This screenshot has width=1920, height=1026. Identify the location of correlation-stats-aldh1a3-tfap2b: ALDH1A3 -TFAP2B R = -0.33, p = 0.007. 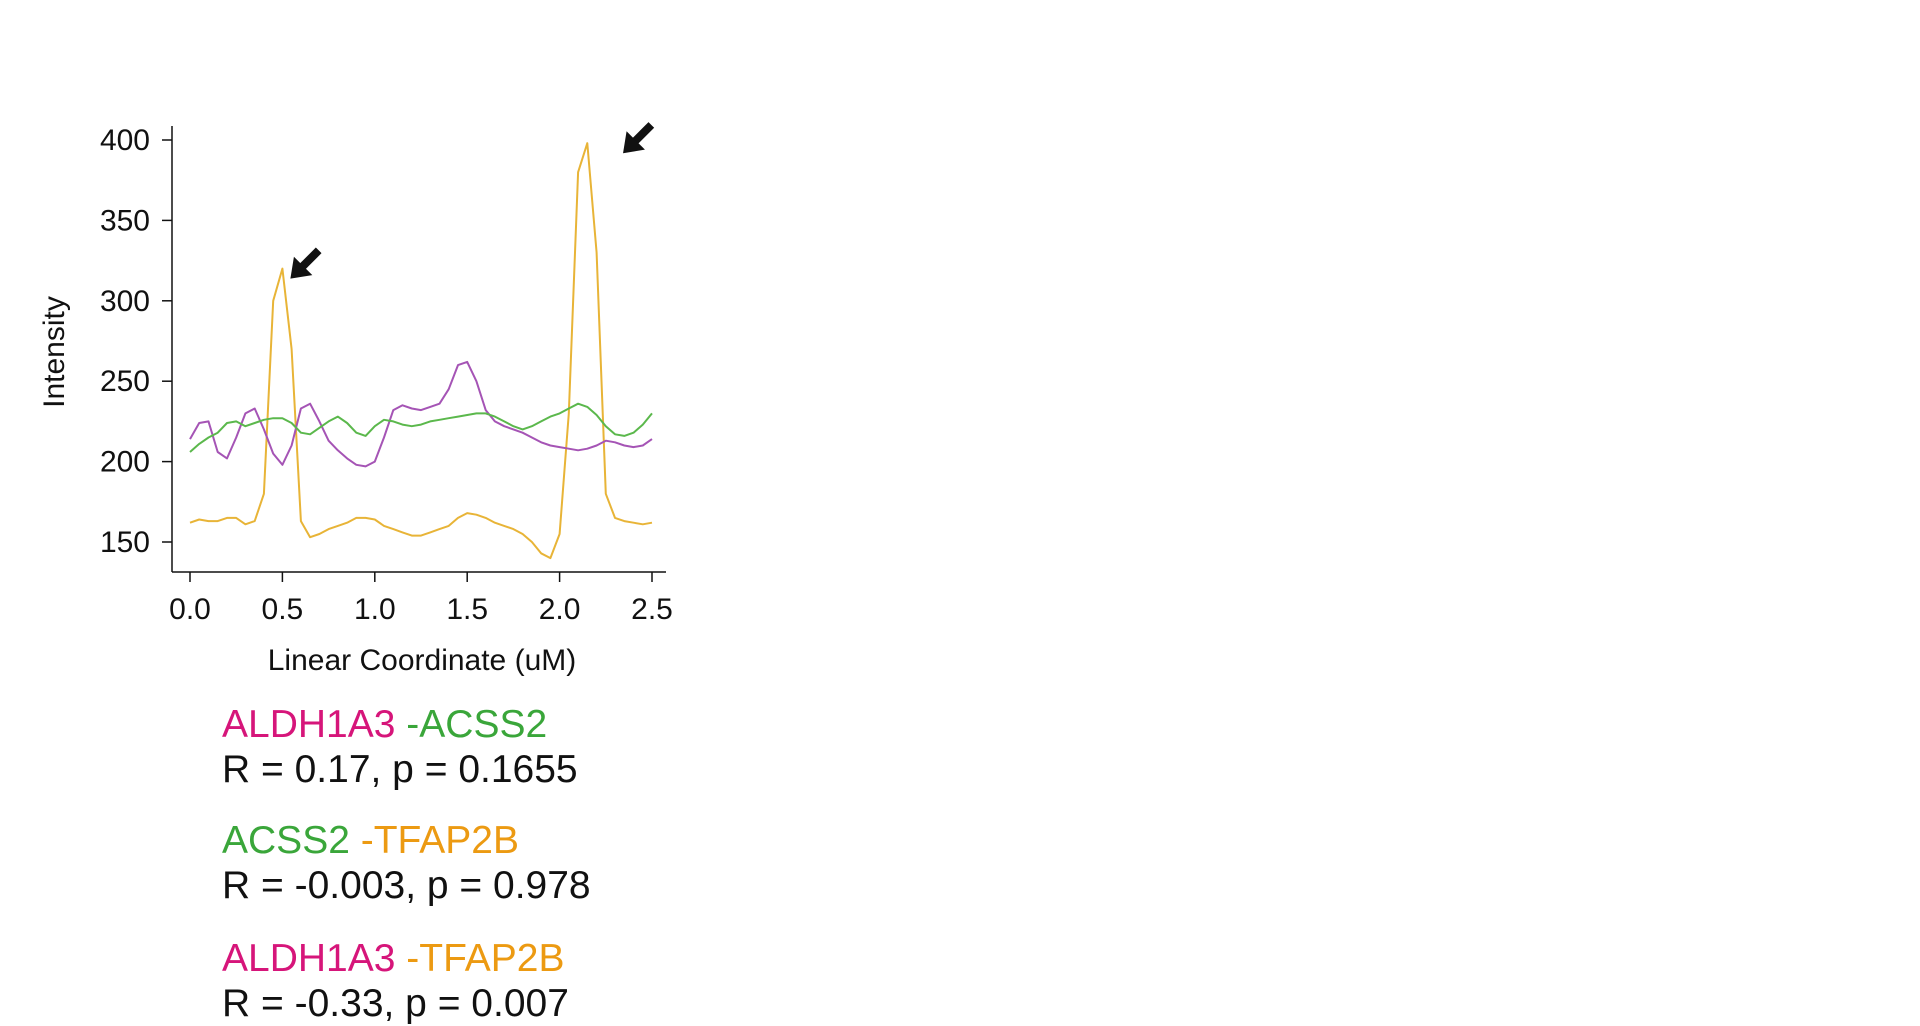
(395, 981).